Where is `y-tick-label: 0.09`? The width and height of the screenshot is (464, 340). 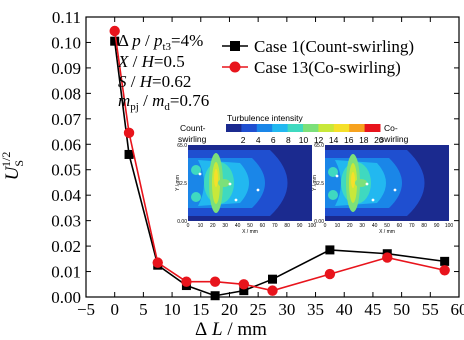 y-tick-label: 0.09 is located at coordinates (66, 68).